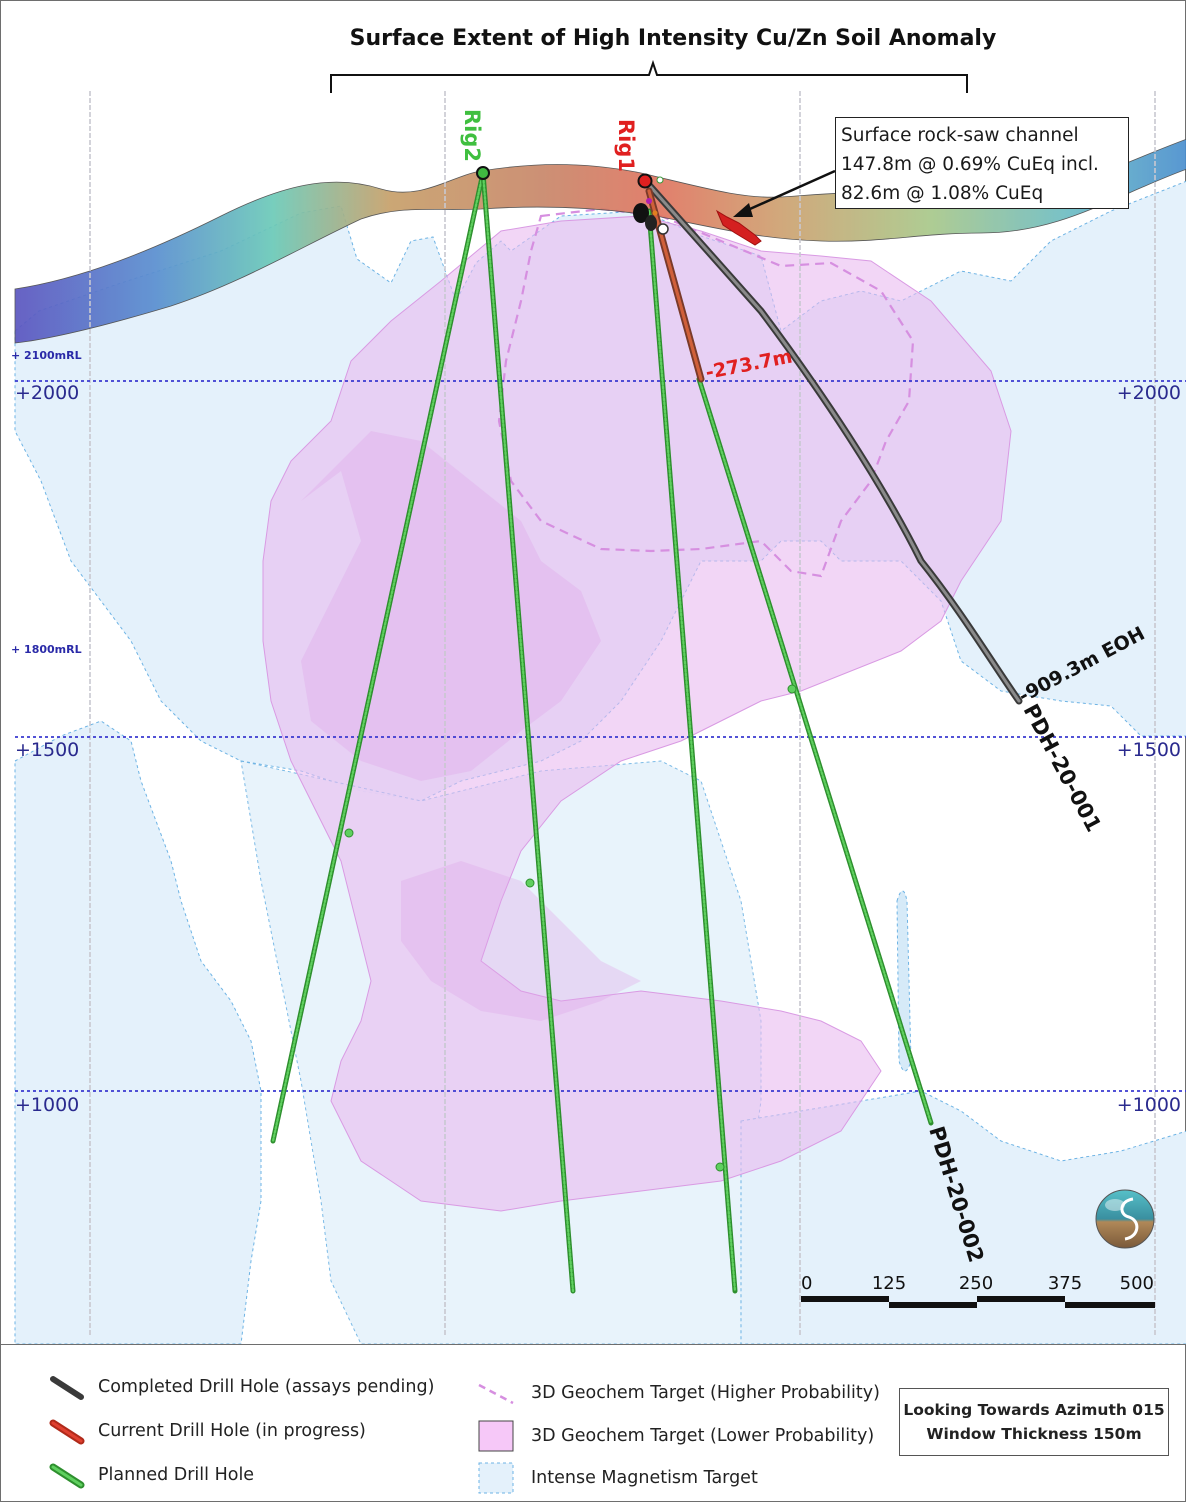 Image resolution: width=1186 pixels, height=1503 pixels. I want to click on magnetism-swatch-icon, so click(496, 1478).